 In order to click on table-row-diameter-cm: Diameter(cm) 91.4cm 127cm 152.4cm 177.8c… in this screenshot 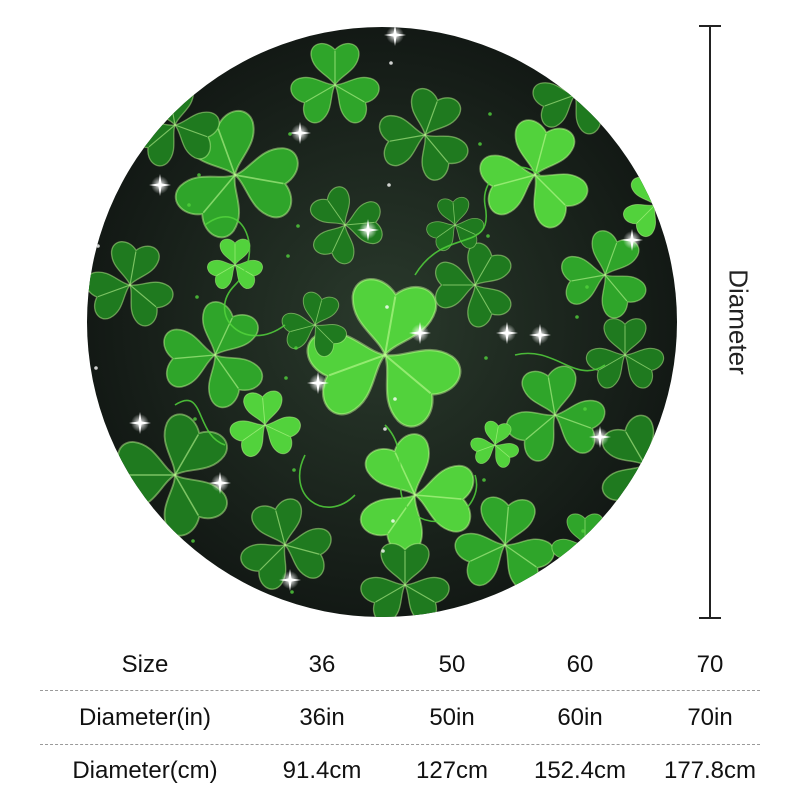, I will do `click(400, 771)`.